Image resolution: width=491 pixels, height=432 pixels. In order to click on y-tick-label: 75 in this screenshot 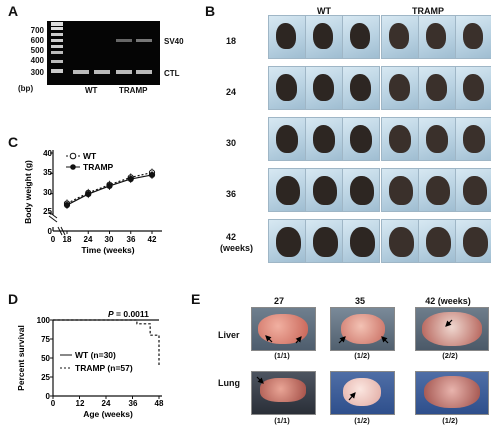, I will do `click(45, 339)`.